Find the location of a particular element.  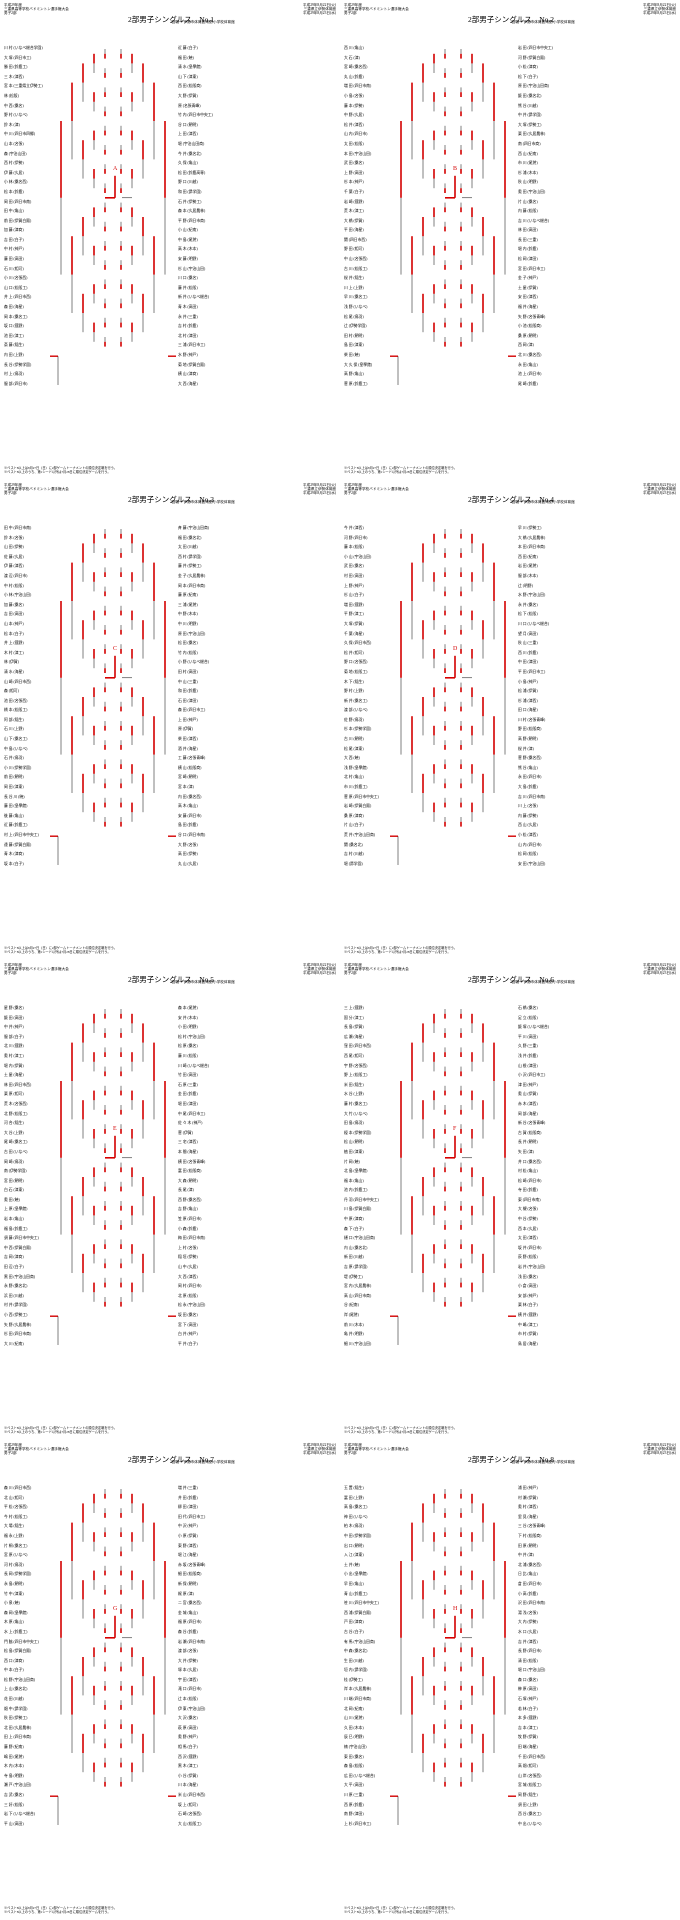

player-name: 永 井 (三重) is located at coordinates (188, 316).